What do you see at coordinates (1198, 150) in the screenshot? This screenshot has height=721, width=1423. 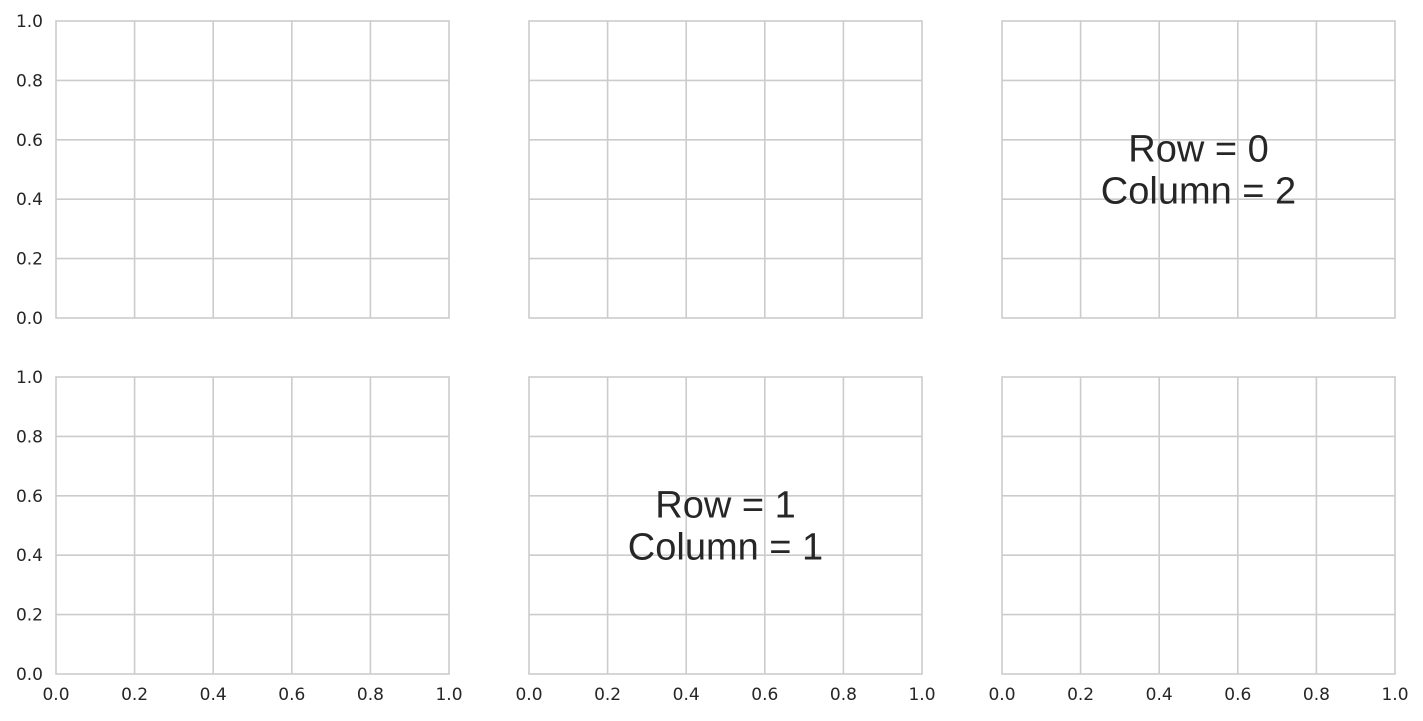 I see `panel-annotation: Row = 0` at bounding box center [1198, 150].